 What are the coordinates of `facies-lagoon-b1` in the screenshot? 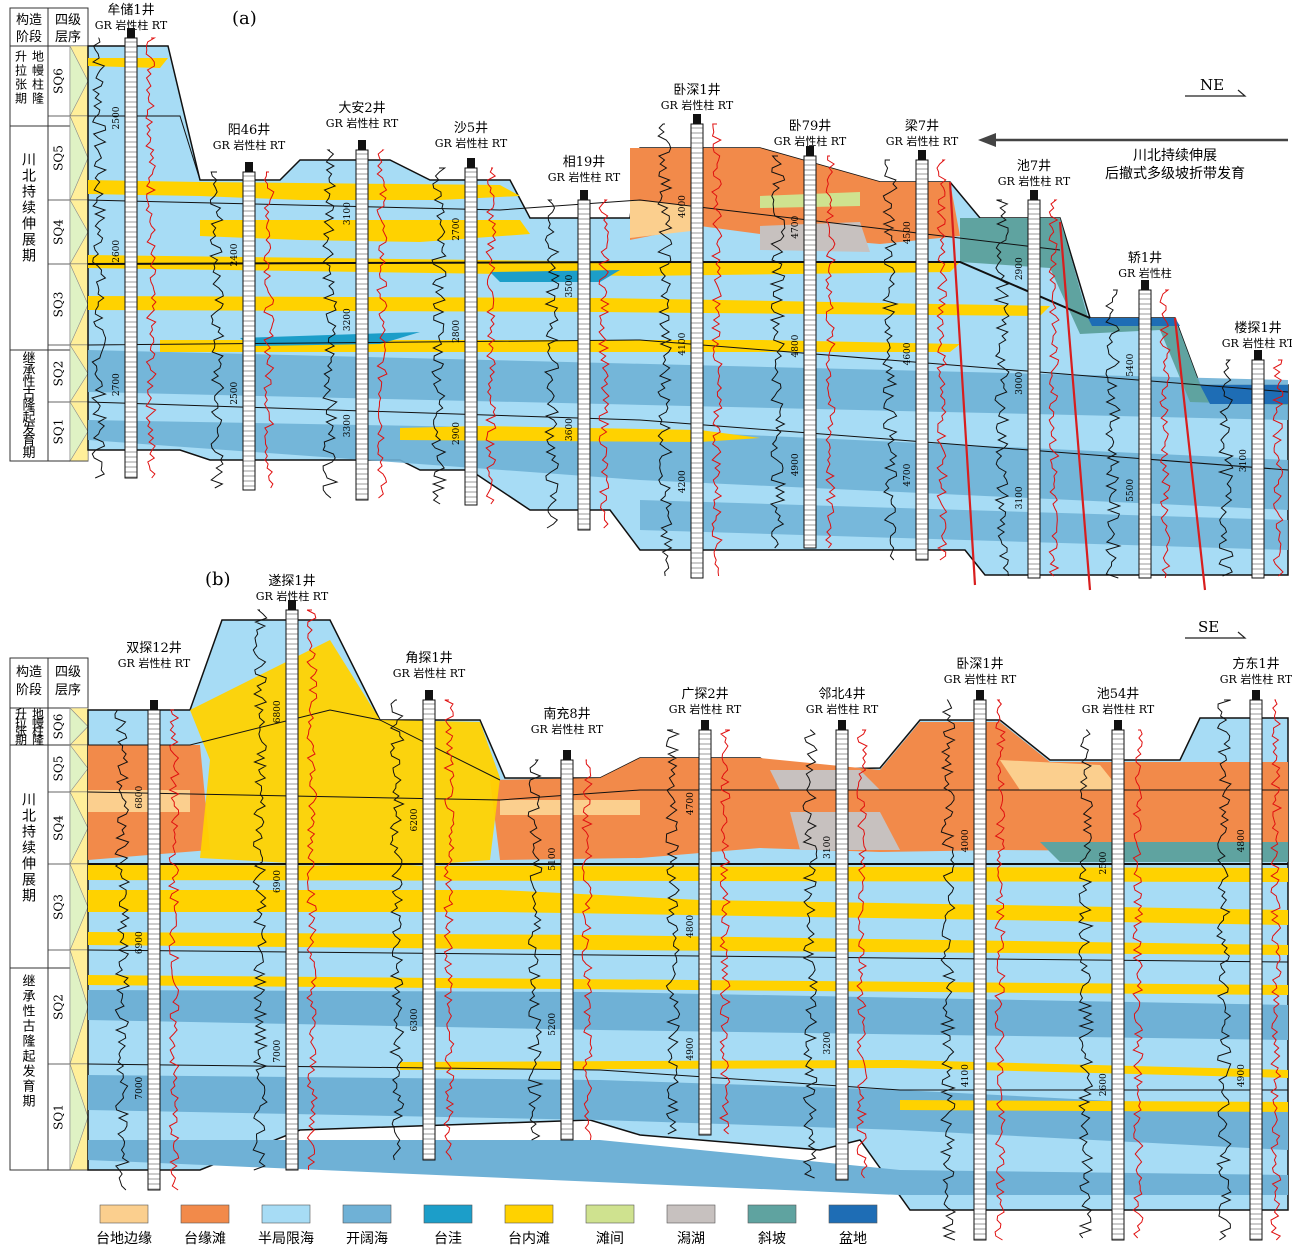 It's located at (825, 780).